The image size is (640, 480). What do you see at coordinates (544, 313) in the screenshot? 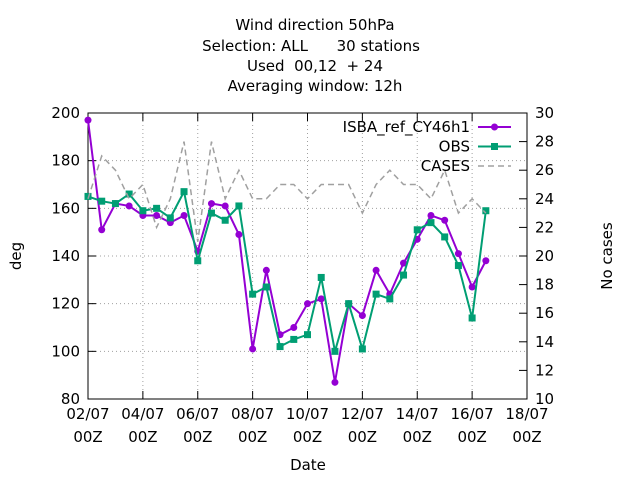
I see `y2-tick-label: 16` at bounding box center [544, 313].